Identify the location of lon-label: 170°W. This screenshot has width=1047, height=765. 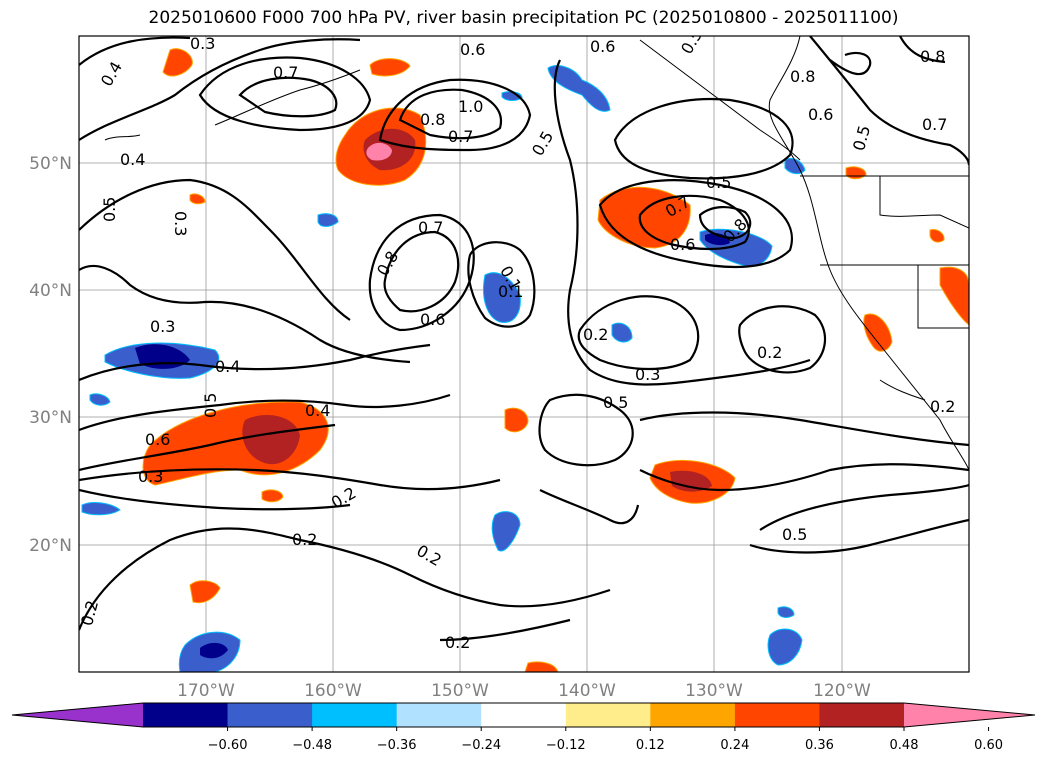
(206, 691).